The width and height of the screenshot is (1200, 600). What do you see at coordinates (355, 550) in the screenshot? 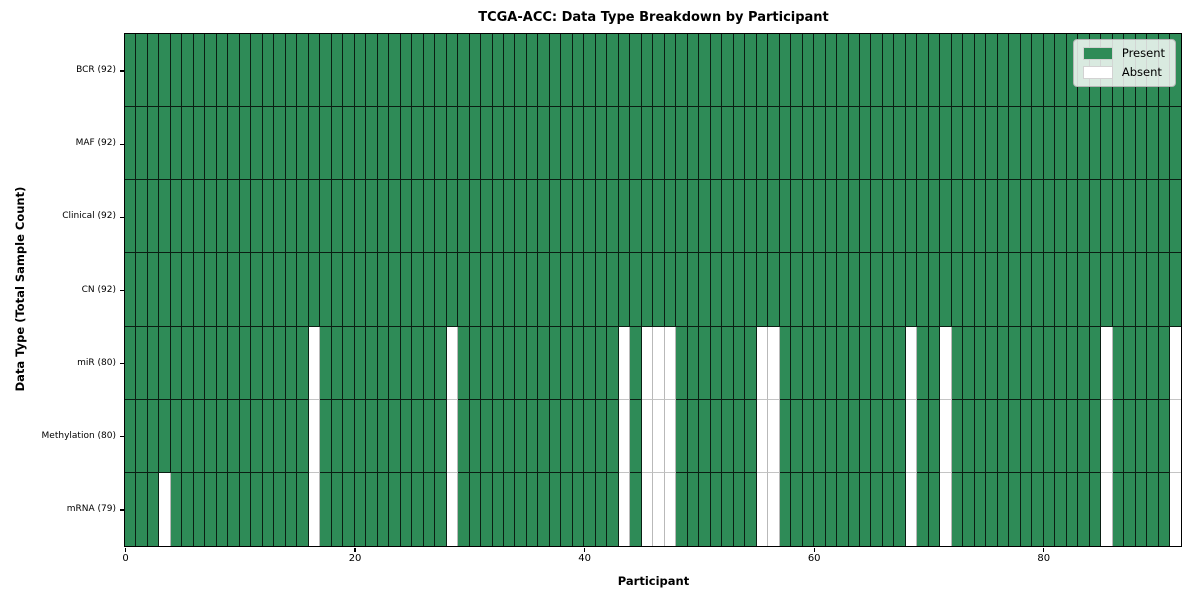
I see `x-tick-mark` at bounding box center [355, 550].